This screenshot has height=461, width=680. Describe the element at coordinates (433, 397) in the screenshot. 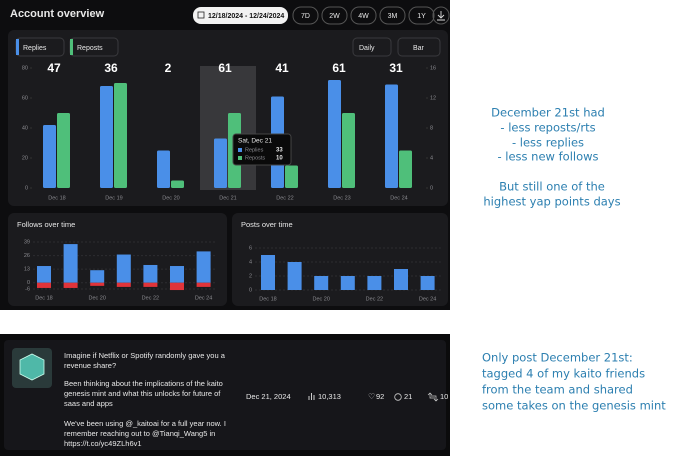

I see `repost-icon` at that location.